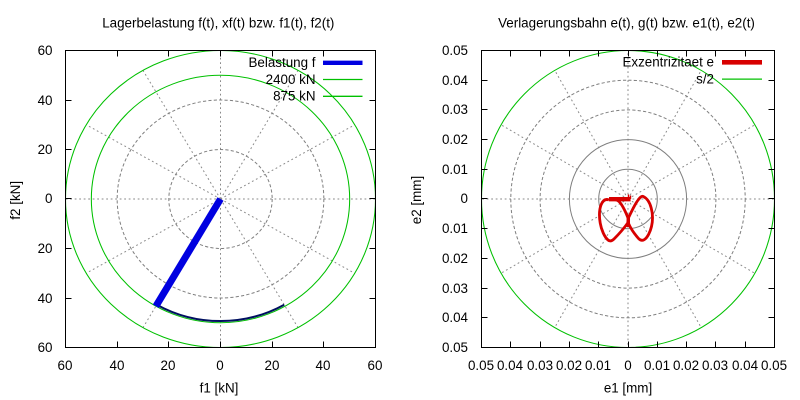  What do you see at coordinates (15, 200) in the screenshot?
I see `svg-text: f2 [kN]` at bounding box center [15, 200].